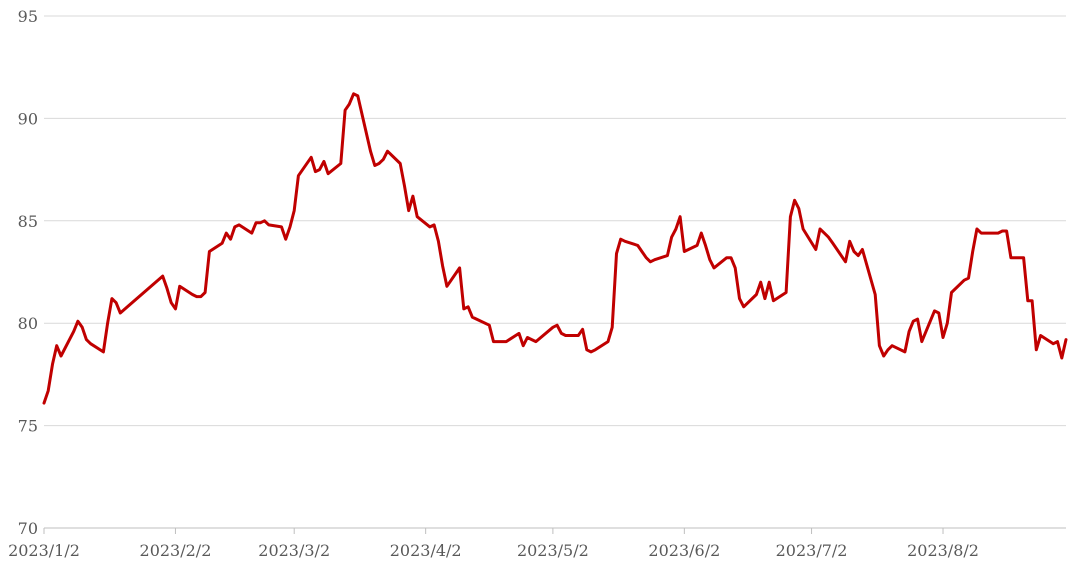 This screenshot has height=567, width=1080. What do you see at coordinates (28, 272) in the screenshot?
I see `y-axis-tick-labels: 70 75 80 85 90 95` at bounding box center [28, 272].